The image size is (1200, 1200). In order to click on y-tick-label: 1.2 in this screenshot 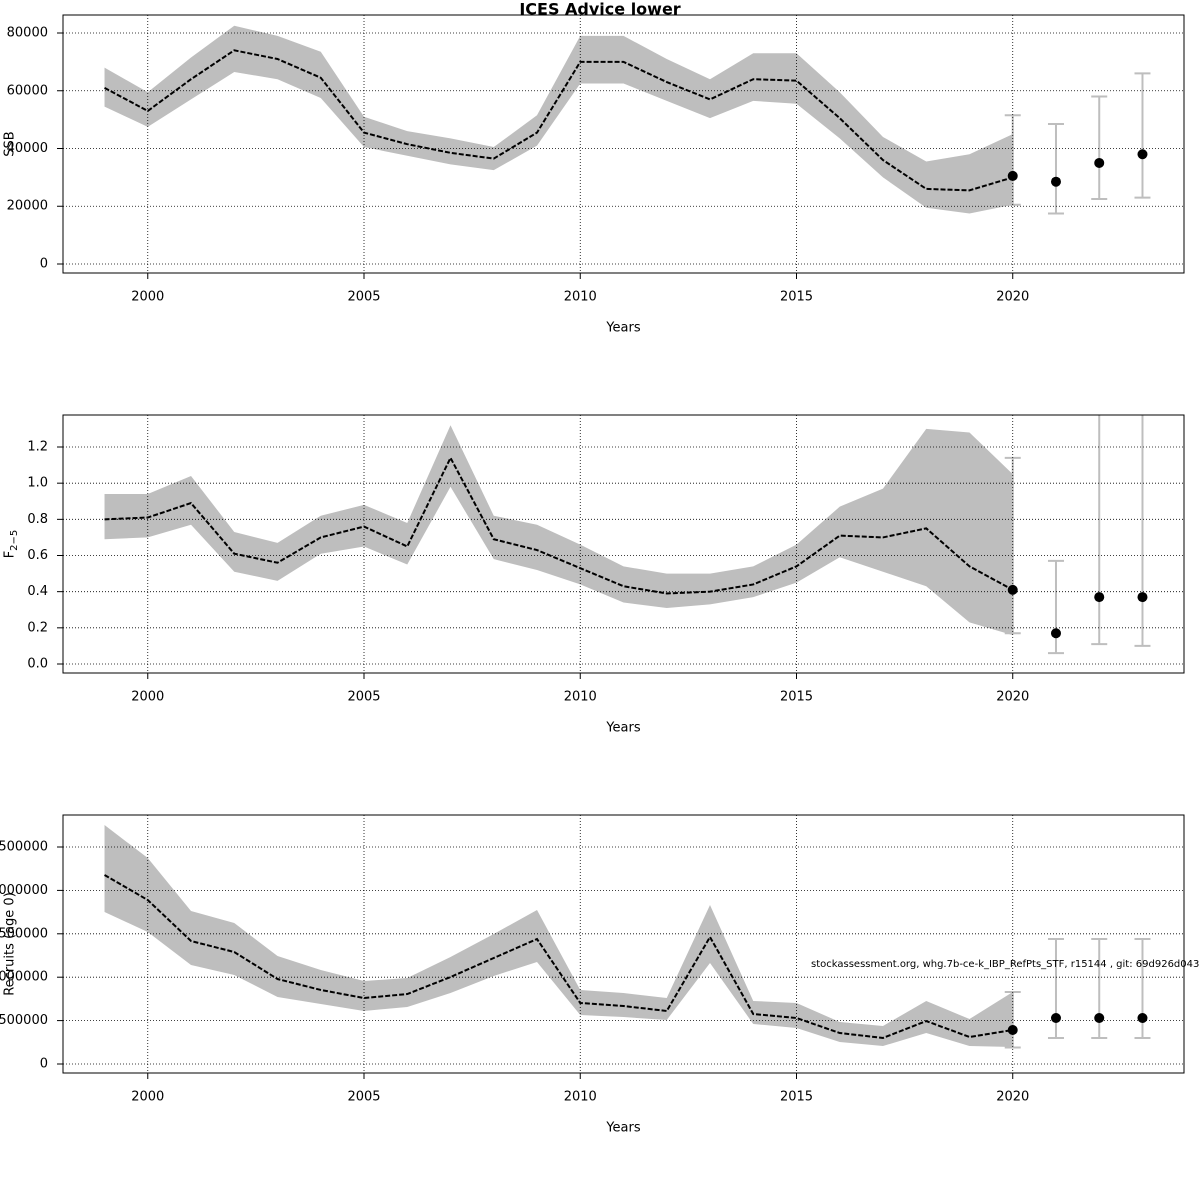, I will do `click(37, 447)`.